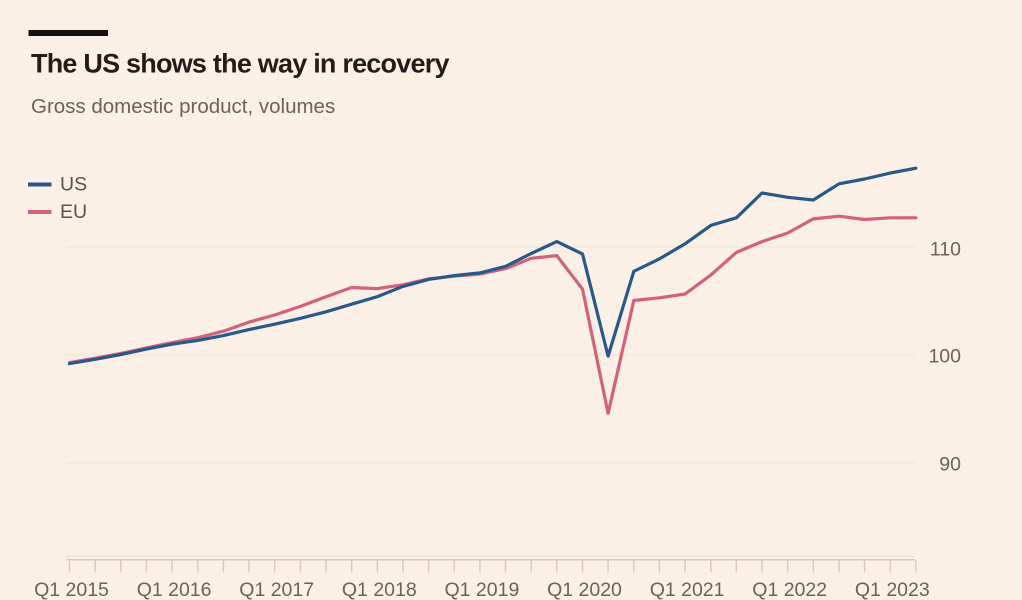 This screenshot has width=1022, height=600. What do you see at coordinates (73, 212) in the screenshot?
I see `svg-text: EU` at bounding box center [73, 212].